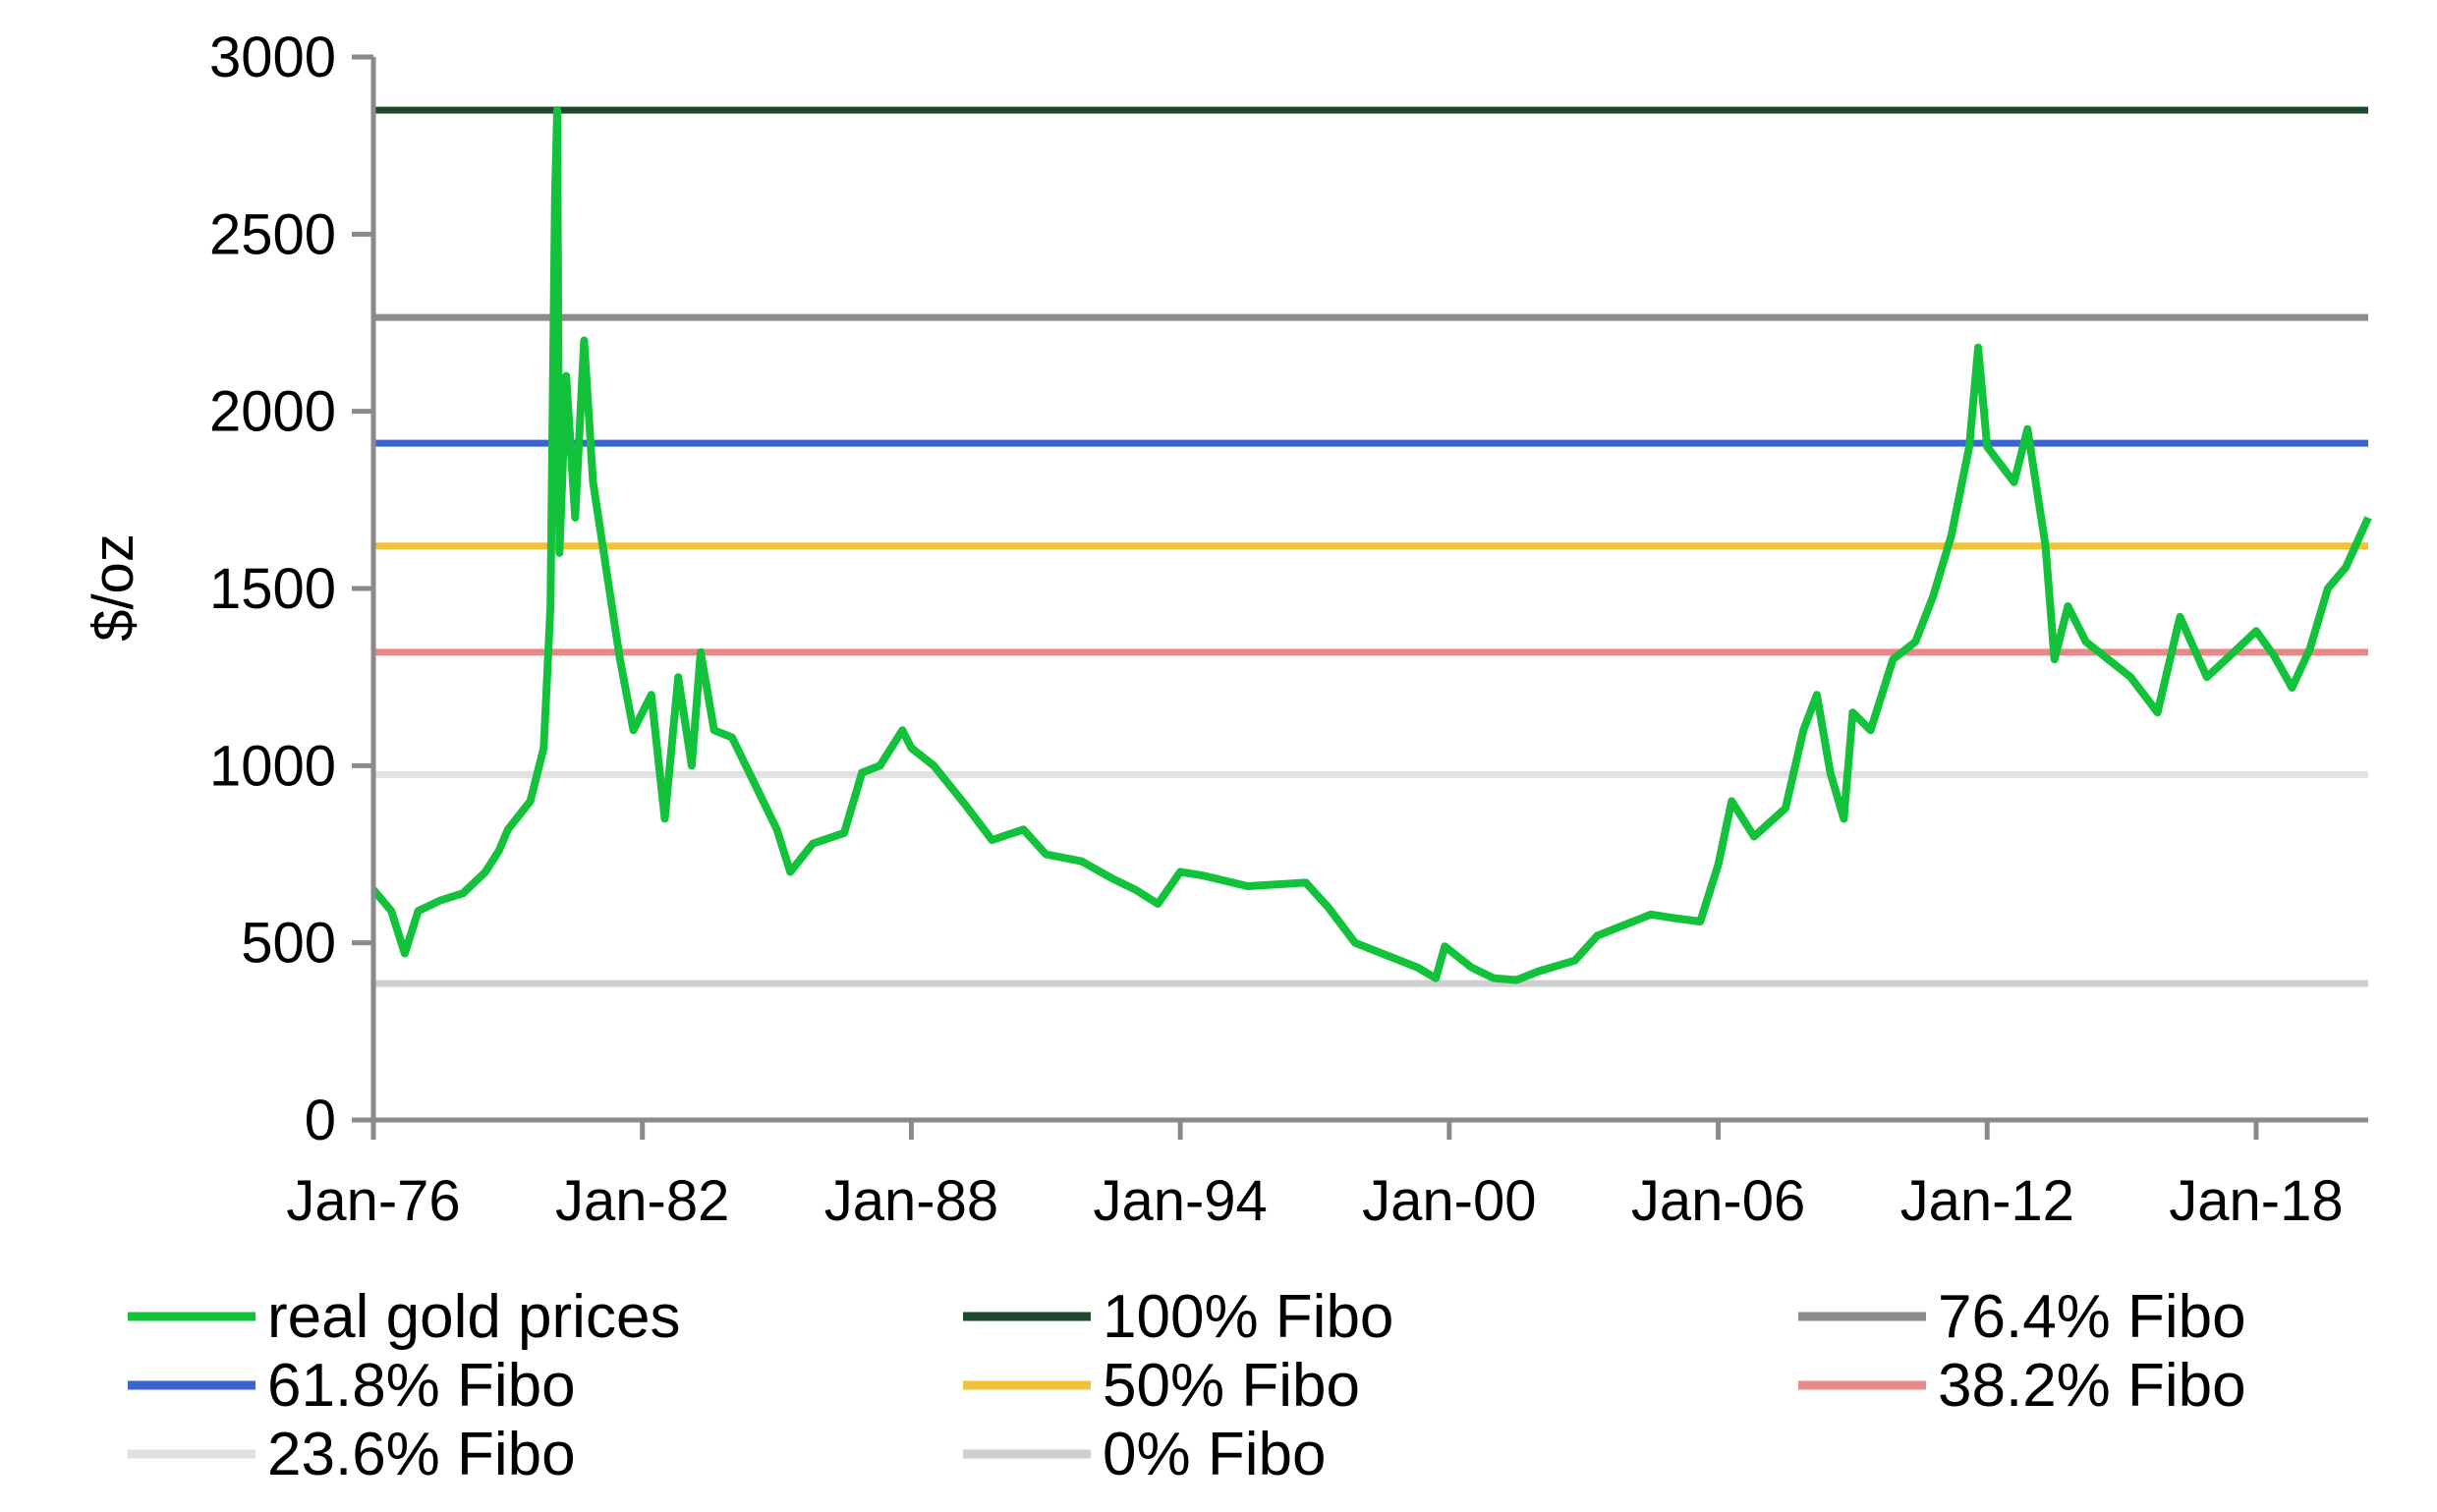 This screenshot has width=2437, height=1512. Describe the element at coordinates (373, 1201) in the screenshot. I see `x-tick-label: Jan-76` at that location.